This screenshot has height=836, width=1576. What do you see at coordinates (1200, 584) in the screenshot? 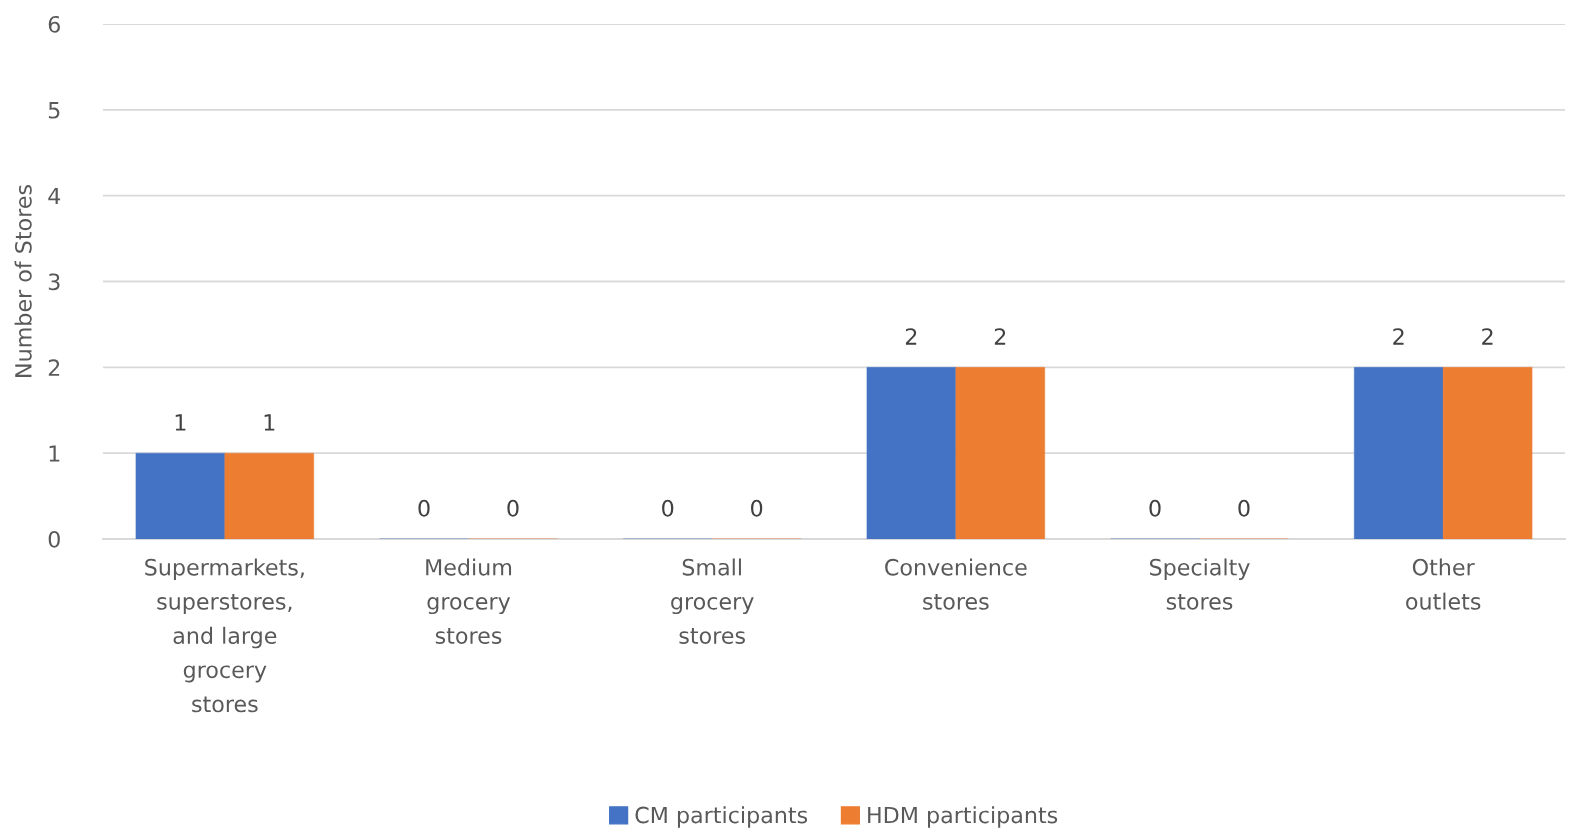
I see `x-tick-label: Specialty stores` at bounding box center [1200, 584].